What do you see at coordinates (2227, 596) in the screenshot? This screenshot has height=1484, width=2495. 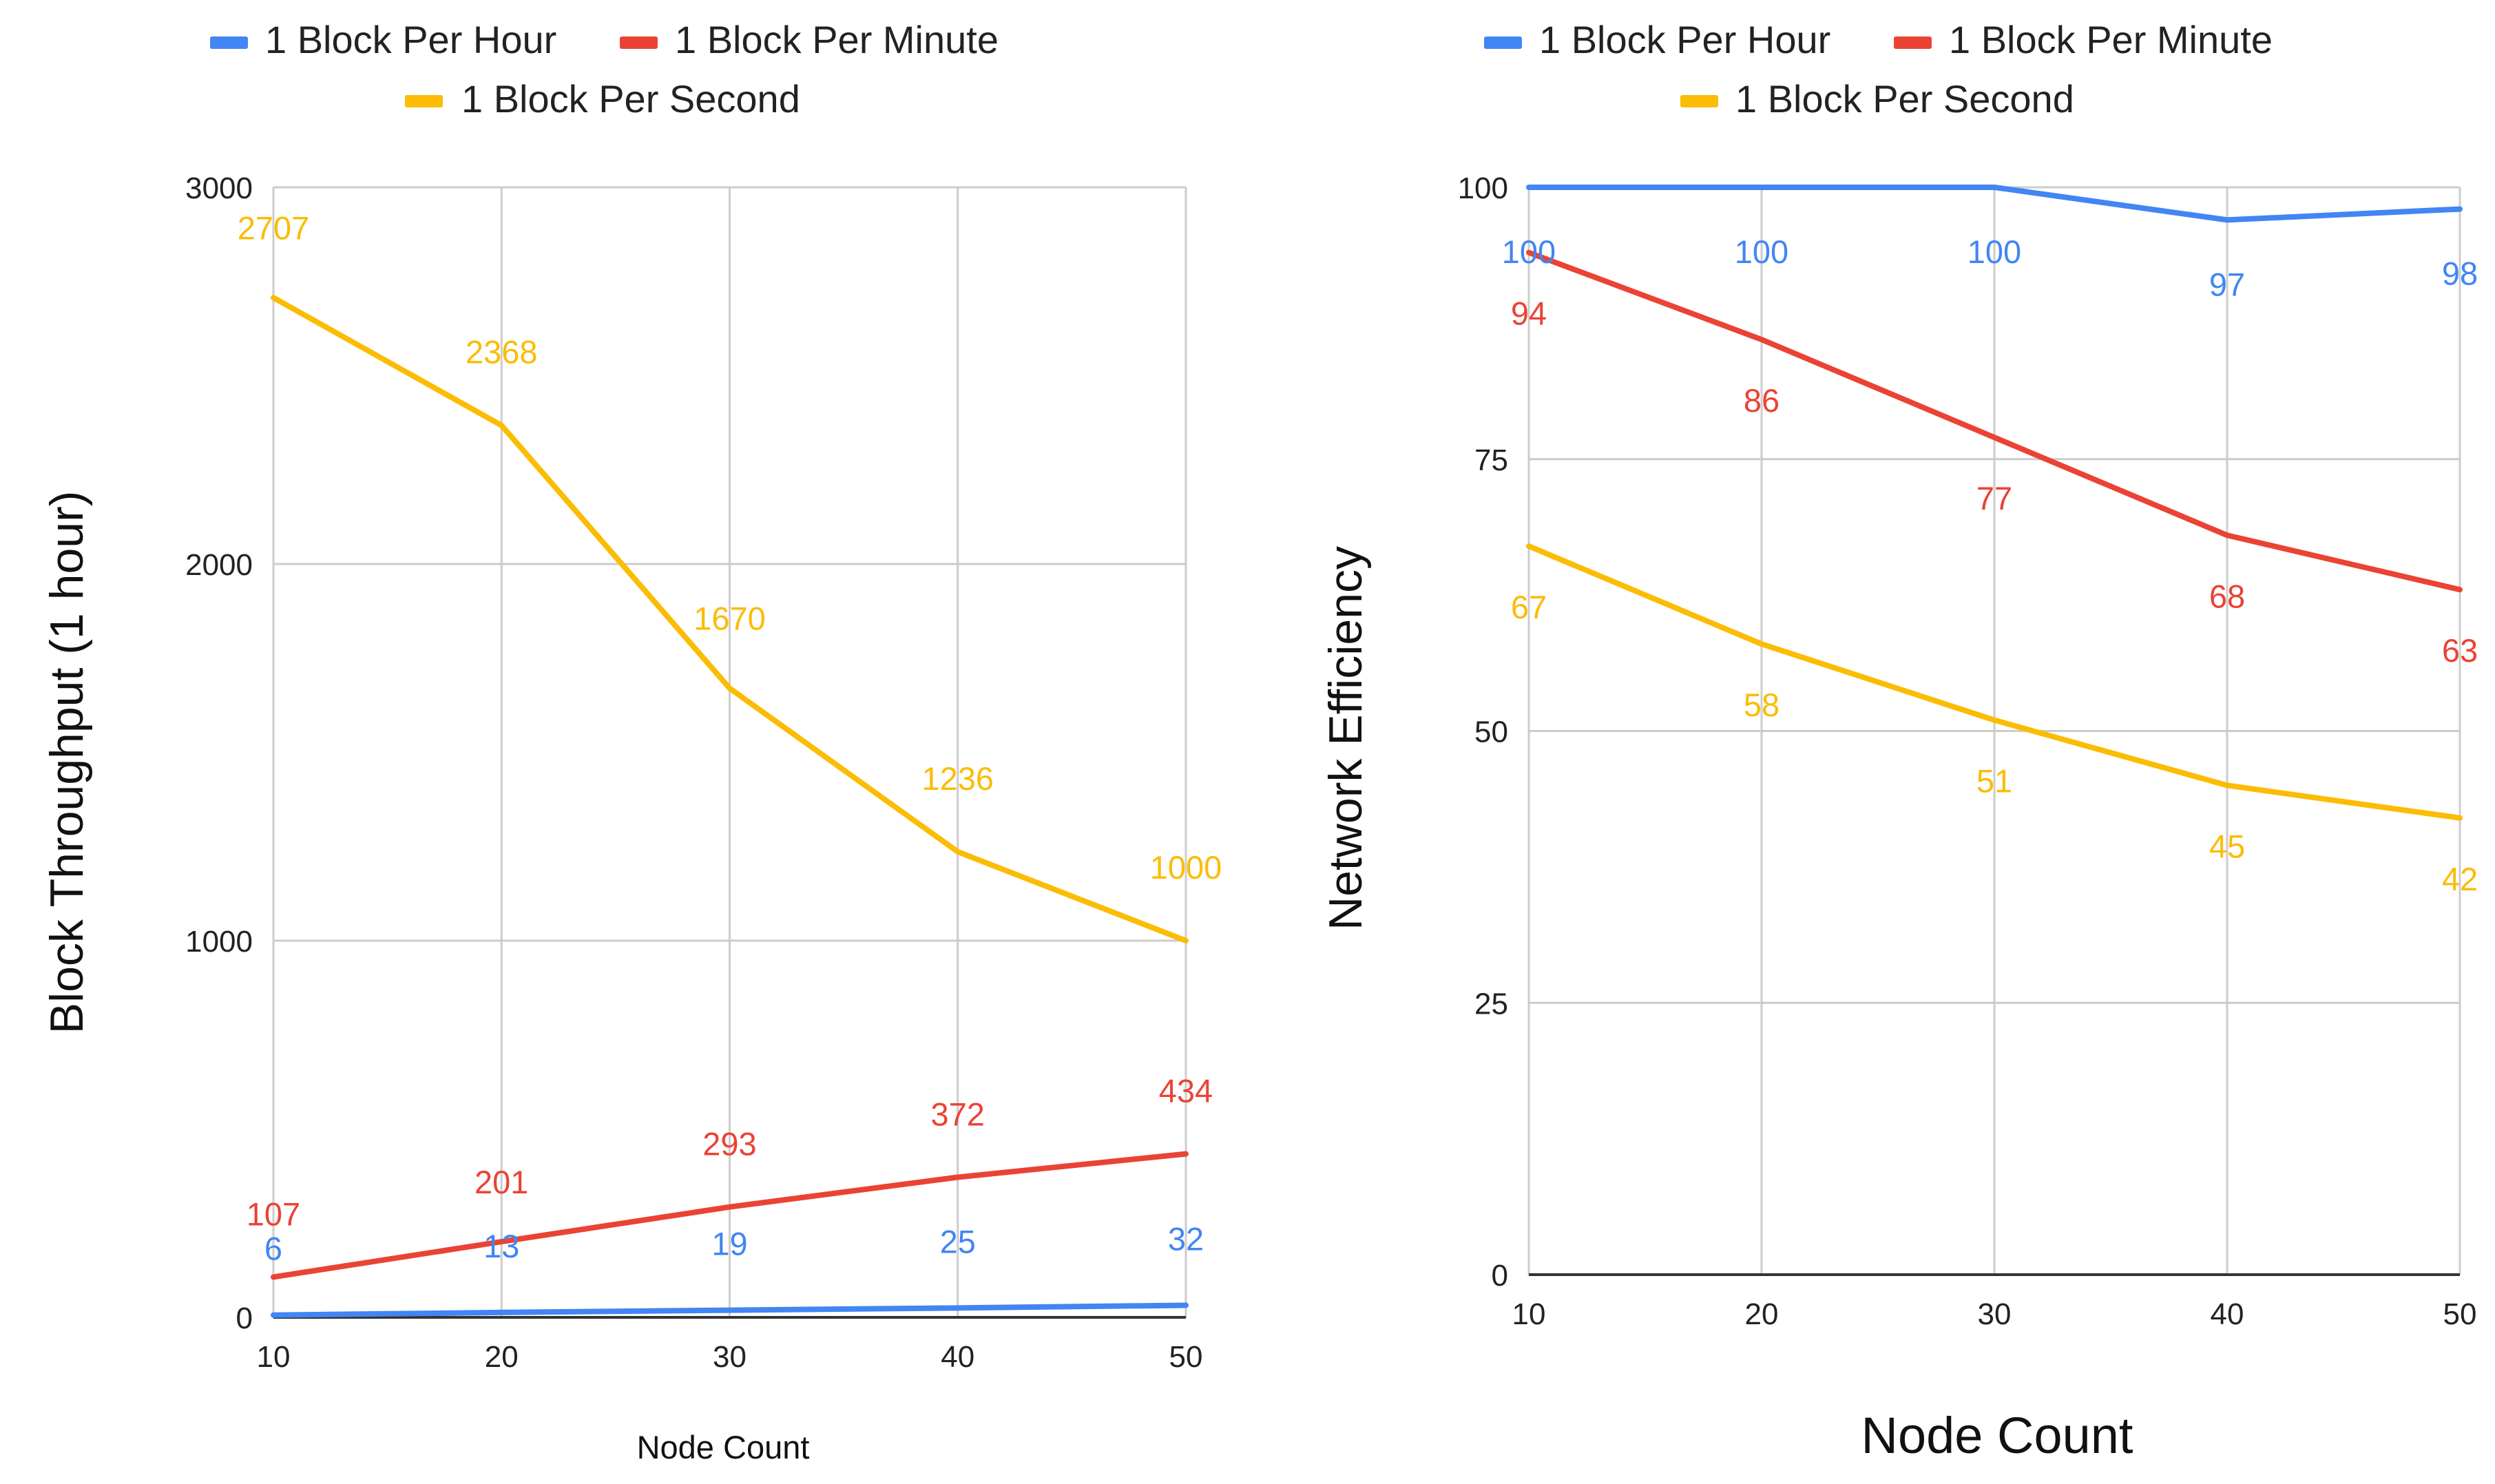 I see `data-label: 68` at bounding box center [2227, 596].